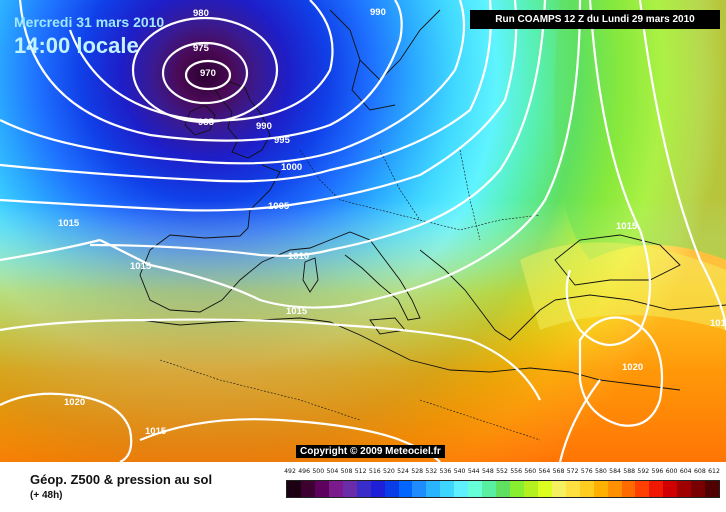 This screenshot has width=726, height=512. I want to click on color-scale-bar, so click(503, 489).